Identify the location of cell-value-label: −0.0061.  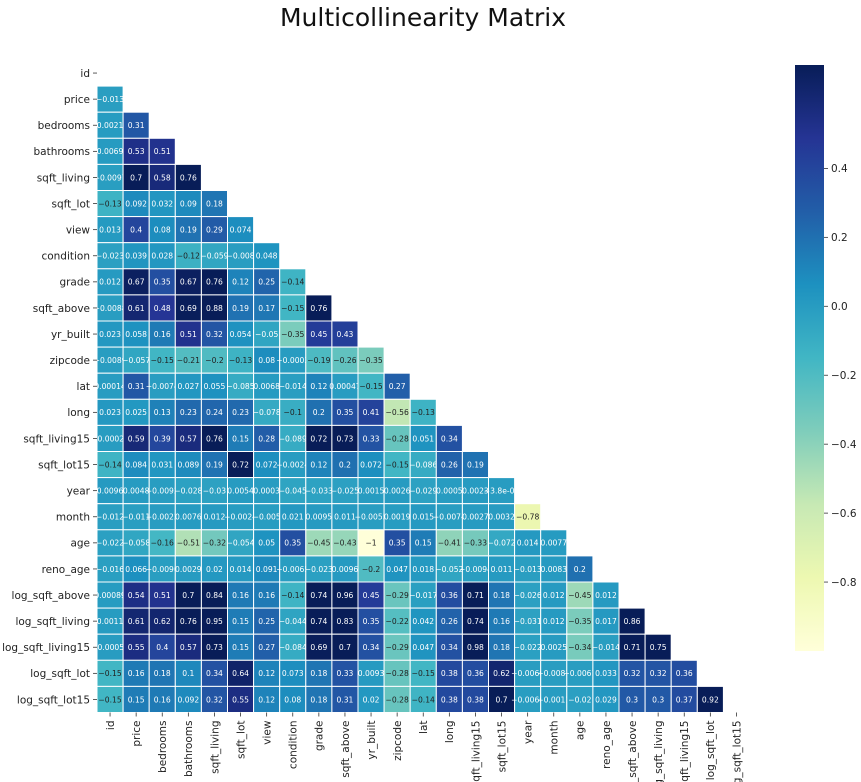
(579, 673).